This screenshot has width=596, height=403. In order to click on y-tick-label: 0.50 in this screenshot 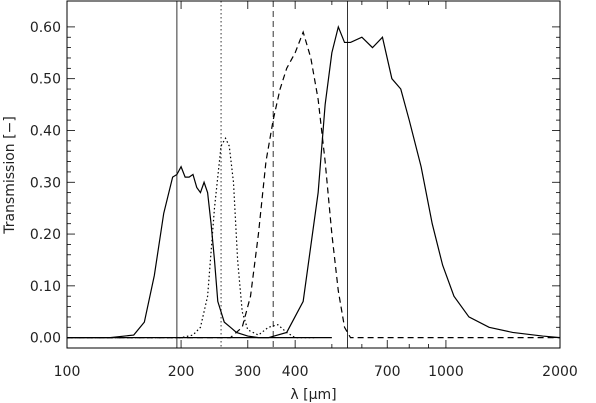, I will do `click(45, 80)`.